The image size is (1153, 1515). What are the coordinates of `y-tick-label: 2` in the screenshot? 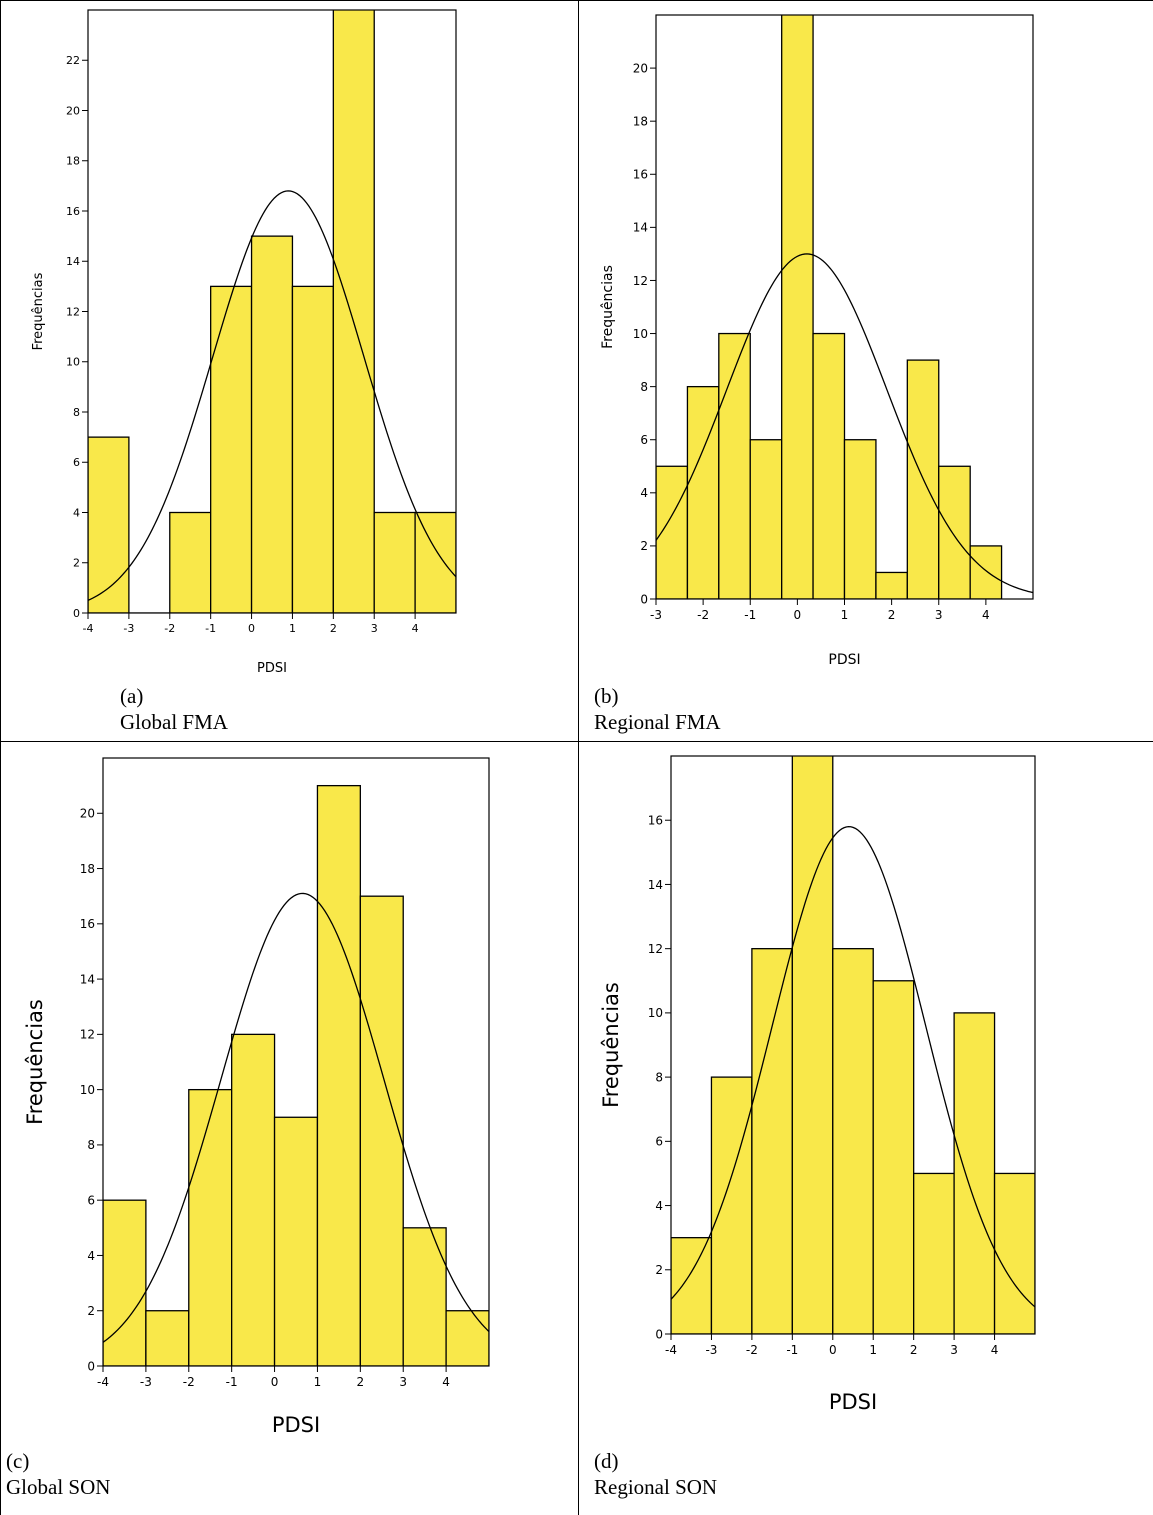 It's located at (644, 546).